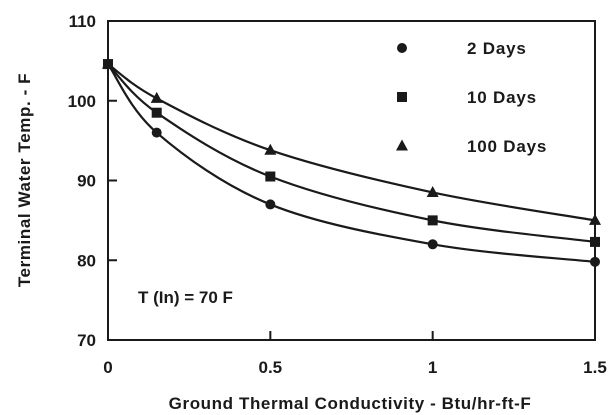 The height and width of the screenshot is (415, 613). Describe the element at coordinates (82, 21) in the screenshot. I see `y-tick-label: 110` at that location.